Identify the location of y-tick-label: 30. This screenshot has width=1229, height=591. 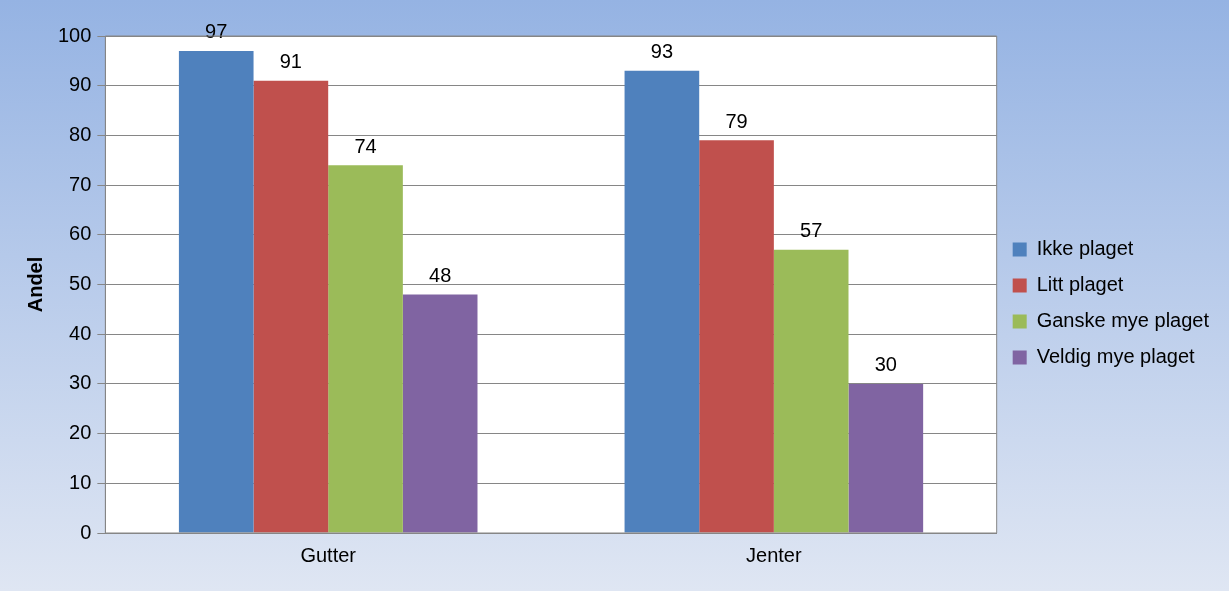
(80, 382).